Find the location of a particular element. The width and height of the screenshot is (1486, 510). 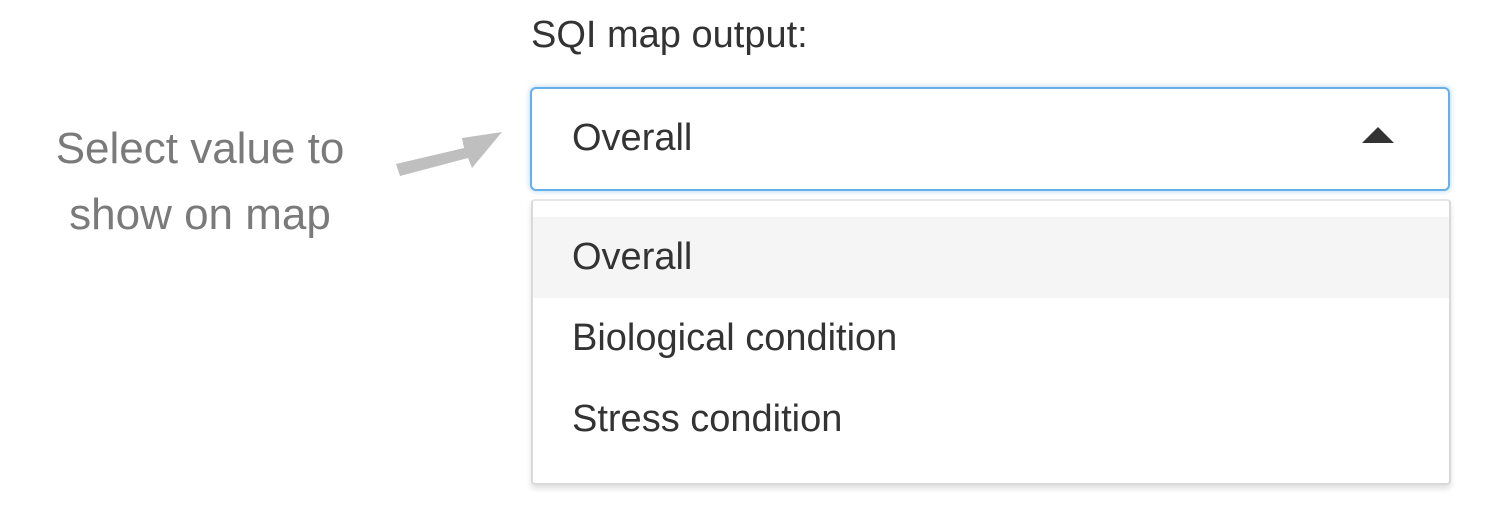

annotation-text: Select value to show on map is located at coordinates (200, 181).